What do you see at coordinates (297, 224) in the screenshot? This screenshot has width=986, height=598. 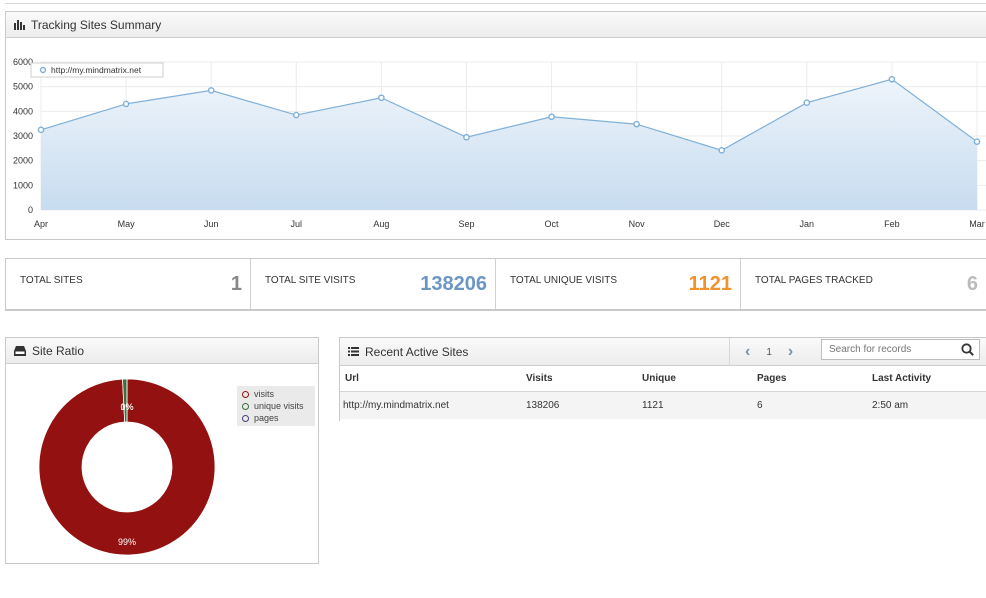 I see `x-tick-label: Jul` at bounding box center [297, 224].